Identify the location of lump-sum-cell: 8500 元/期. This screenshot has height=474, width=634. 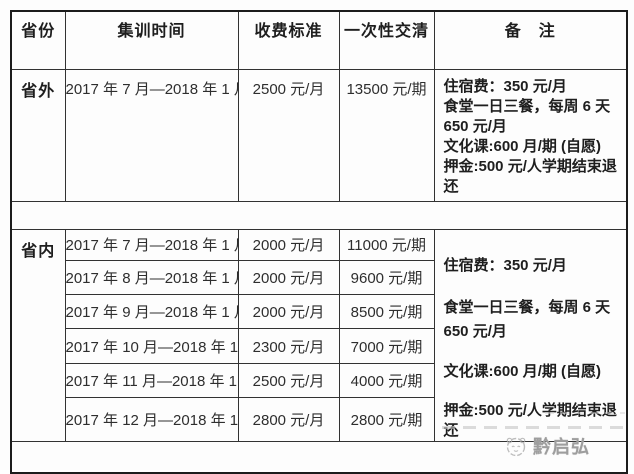
(386, 312).